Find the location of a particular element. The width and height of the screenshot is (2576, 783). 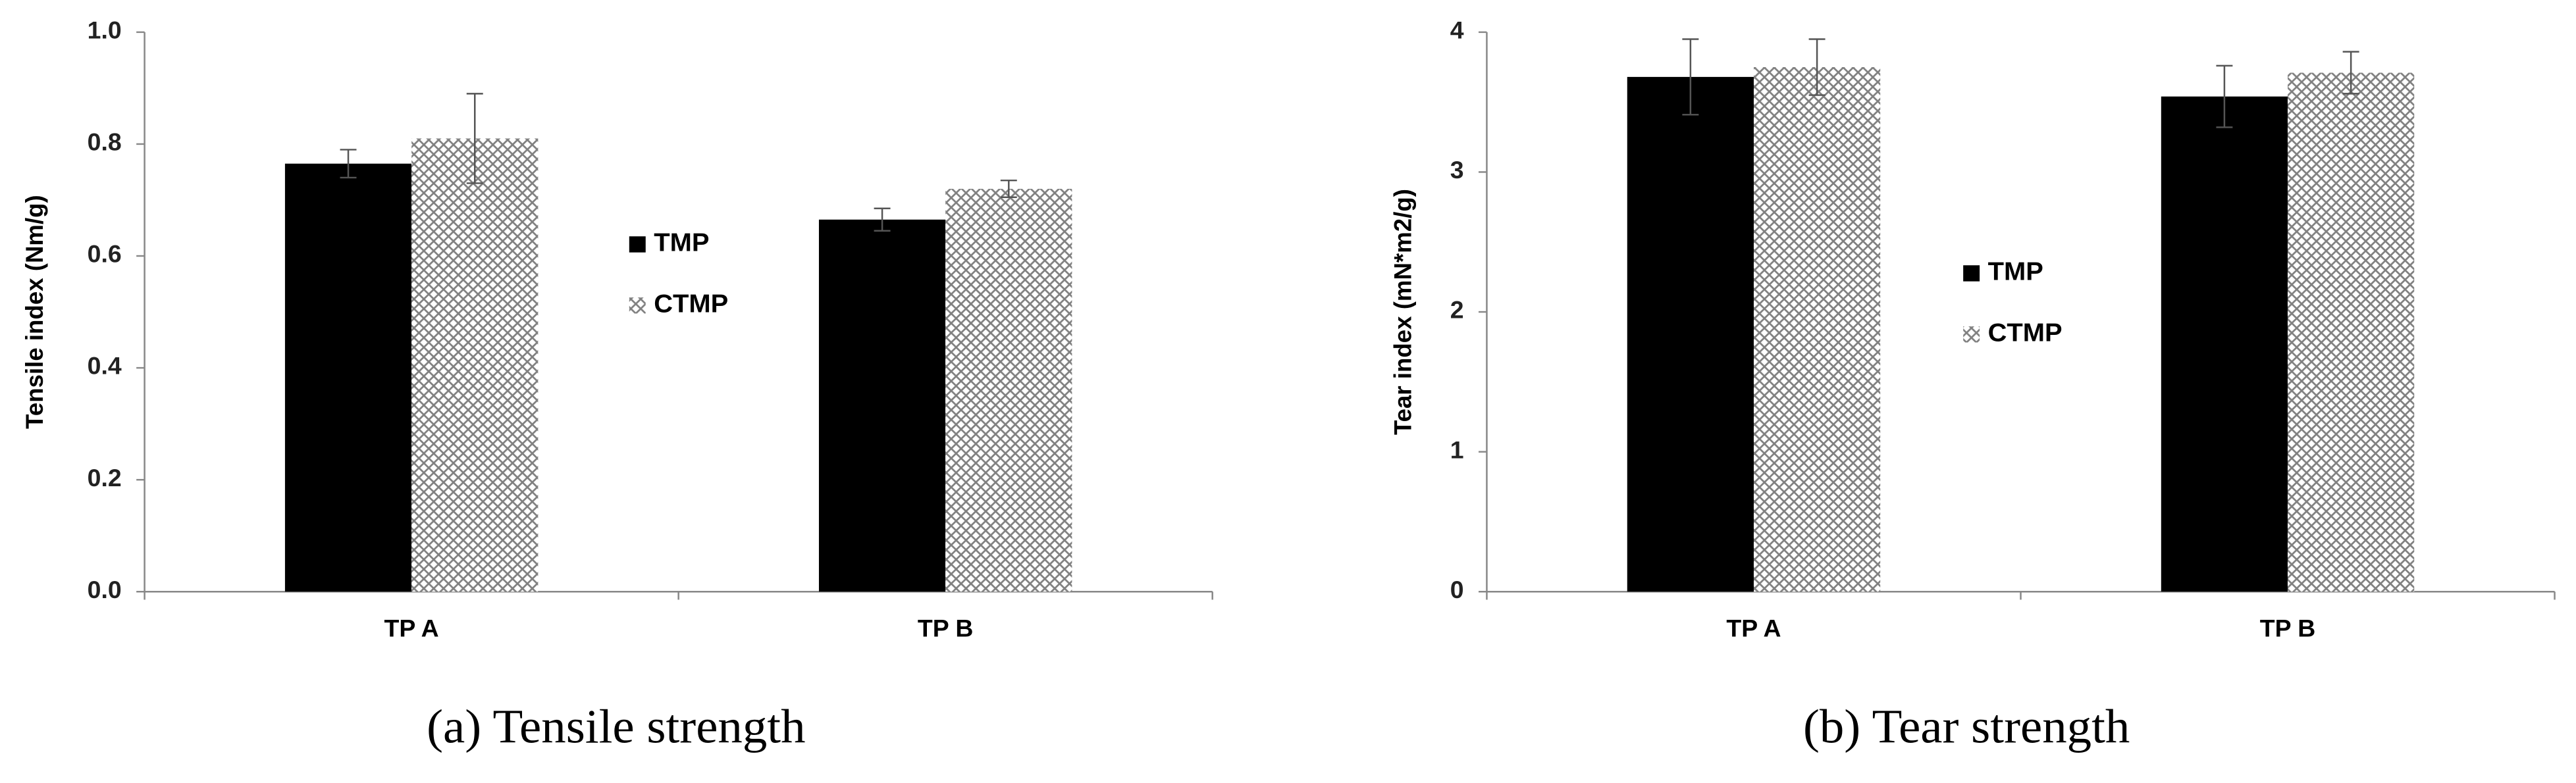

y-tick-label: 0.2 is located at coordinates (105, 478).